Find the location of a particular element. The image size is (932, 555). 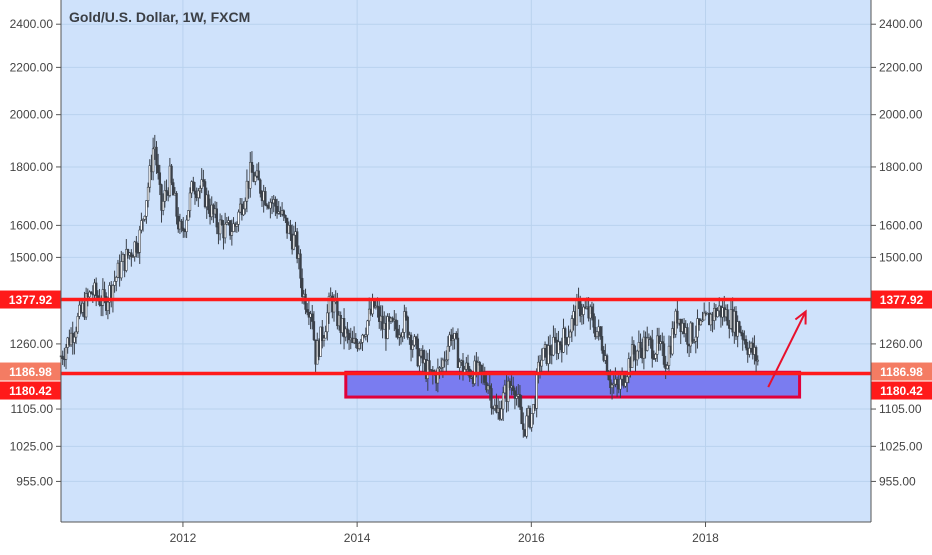

y-tick-label-right: 1600.00 is located at coordinates (901, 225).